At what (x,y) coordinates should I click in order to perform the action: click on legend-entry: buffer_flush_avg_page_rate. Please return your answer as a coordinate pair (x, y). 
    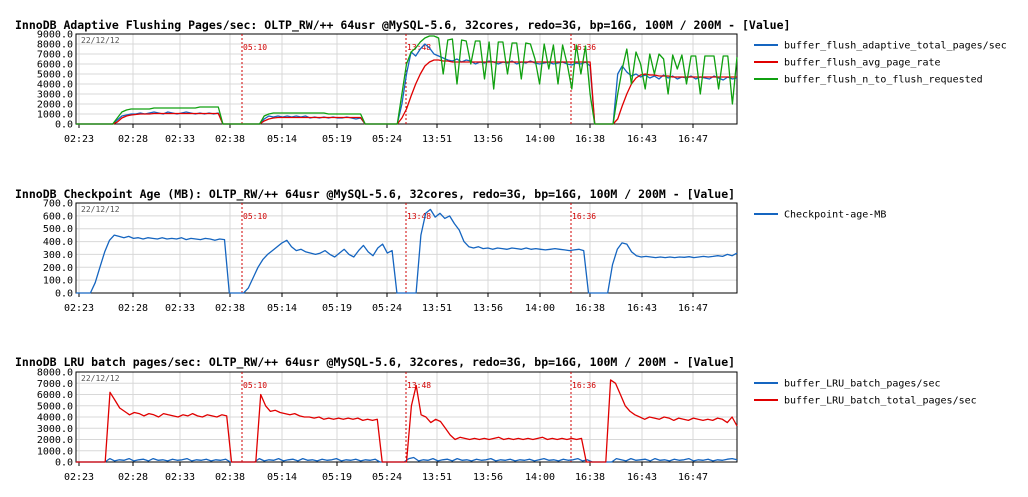
    Looking at the image, I should click on (862, 63).